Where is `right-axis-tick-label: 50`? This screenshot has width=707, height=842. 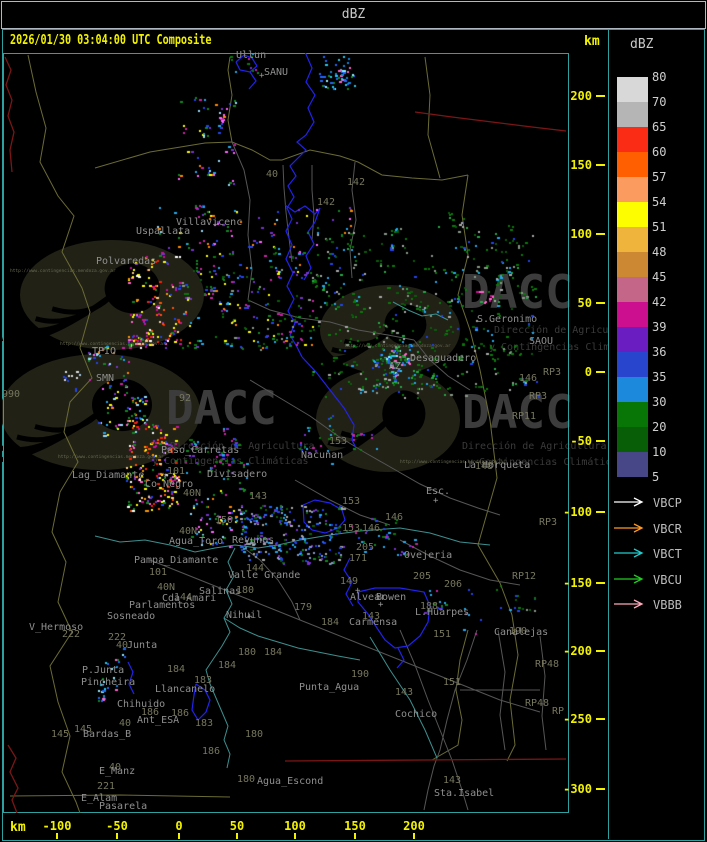
right-axis-tick-label: 50 is located at coordinates (584, 303).